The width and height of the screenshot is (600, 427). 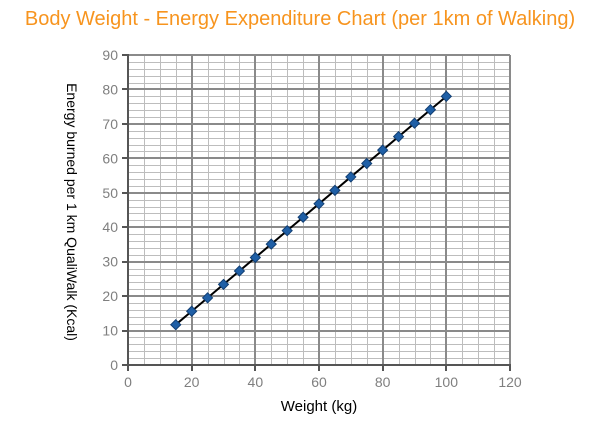 What do you see at coordinates (128, 382) in the screenshot?
I see `x-tick-label: 0` at bounding box center [128, 382].